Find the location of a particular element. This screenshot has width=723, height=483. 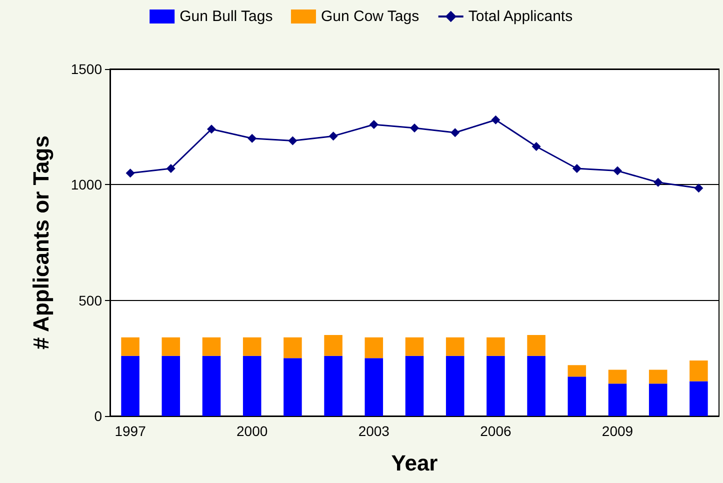

x-tick-label: 2009 is located at coordinates (618, 431).